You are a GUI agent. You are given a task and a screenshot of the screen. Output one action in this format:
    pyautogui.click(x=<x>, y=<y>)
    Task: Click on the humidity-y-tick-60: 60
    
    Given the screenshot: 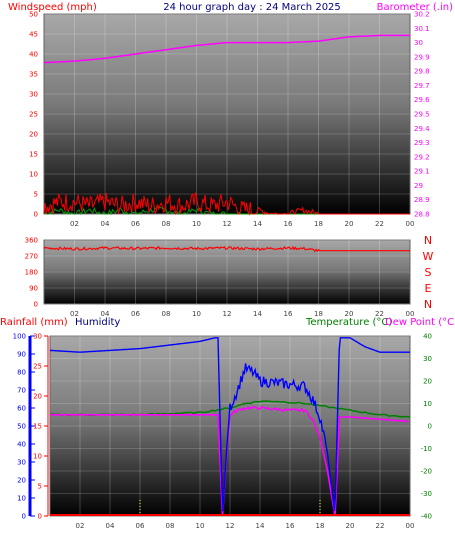 What is the action you would take?
    pyautogui.click(x=21, y=409)
    